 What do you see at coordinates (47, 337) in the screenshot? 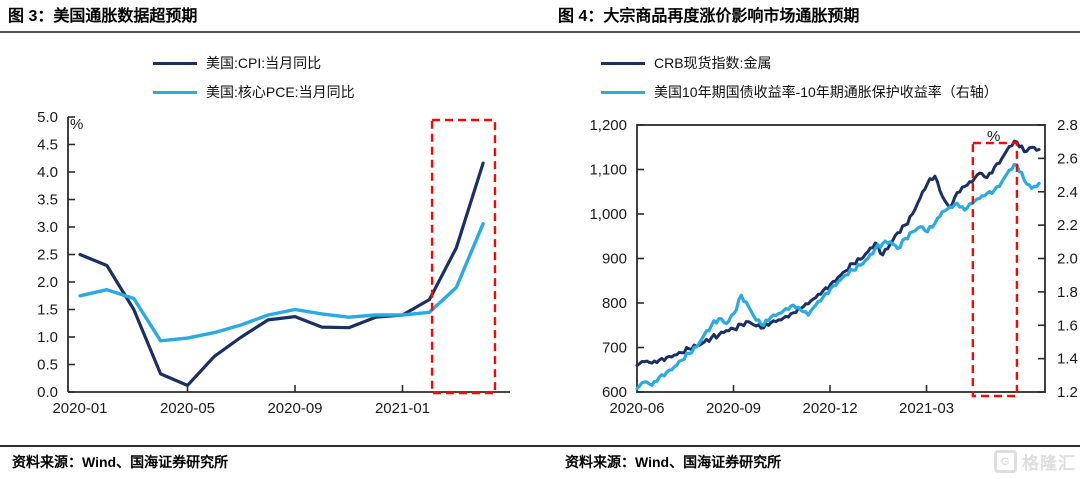
I see `svg-text: 1.0` at bounding box center [47, 337].